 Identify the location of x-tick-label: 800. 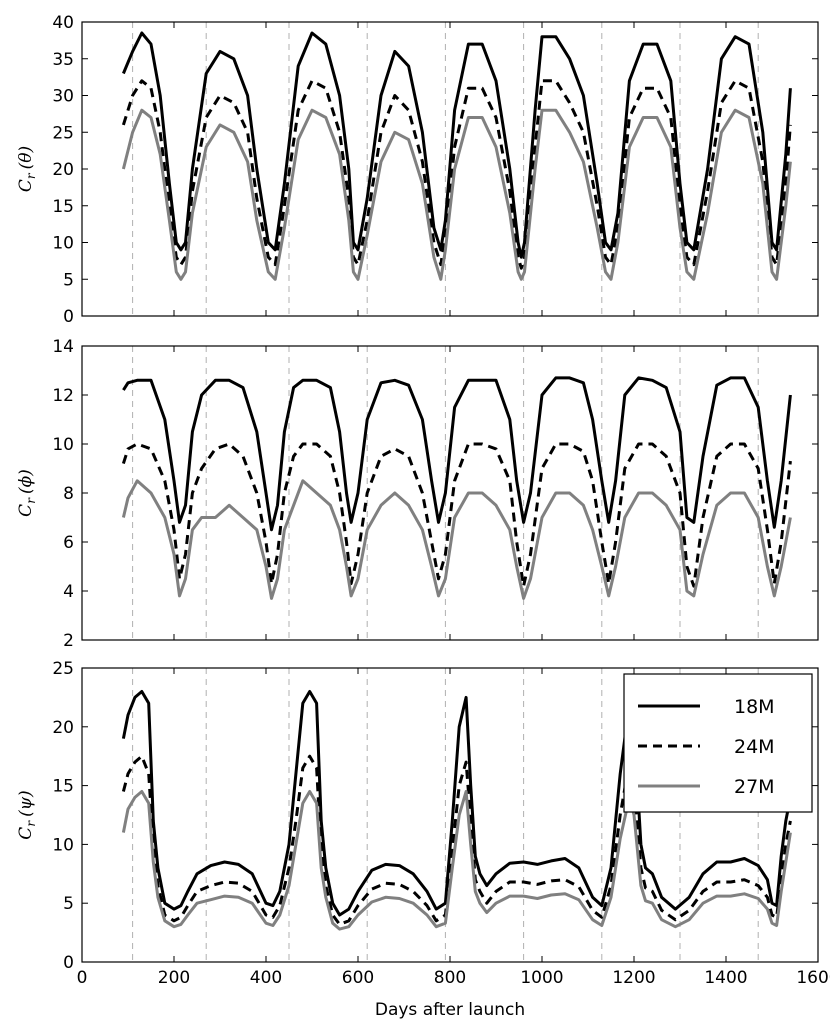
(450, 978).